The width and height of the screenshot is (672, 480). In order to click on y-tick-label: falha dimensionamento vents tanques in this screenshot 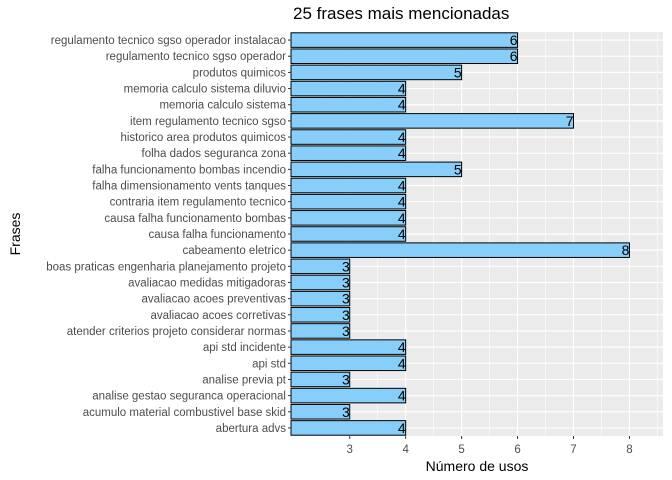, I will do `click(189, 187)`.